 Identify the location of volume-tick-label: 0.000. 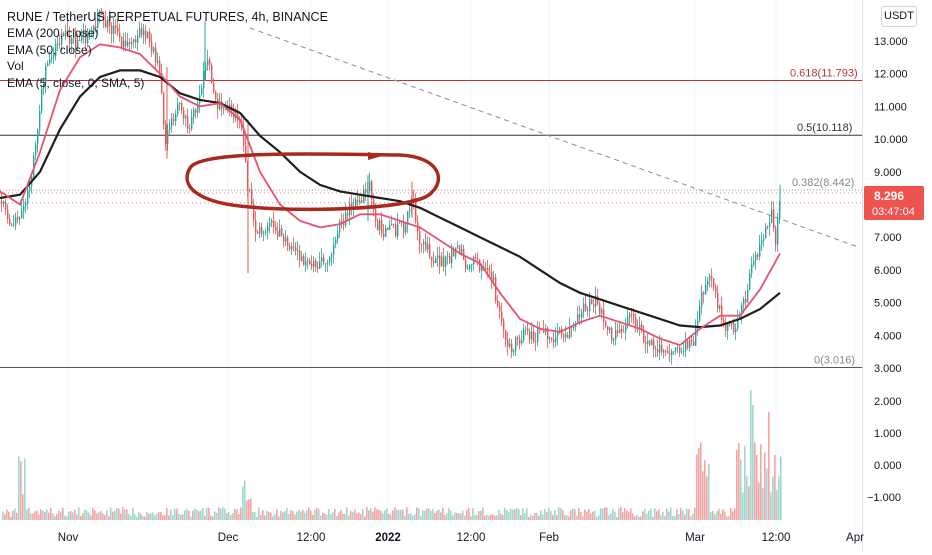
(888, 466).